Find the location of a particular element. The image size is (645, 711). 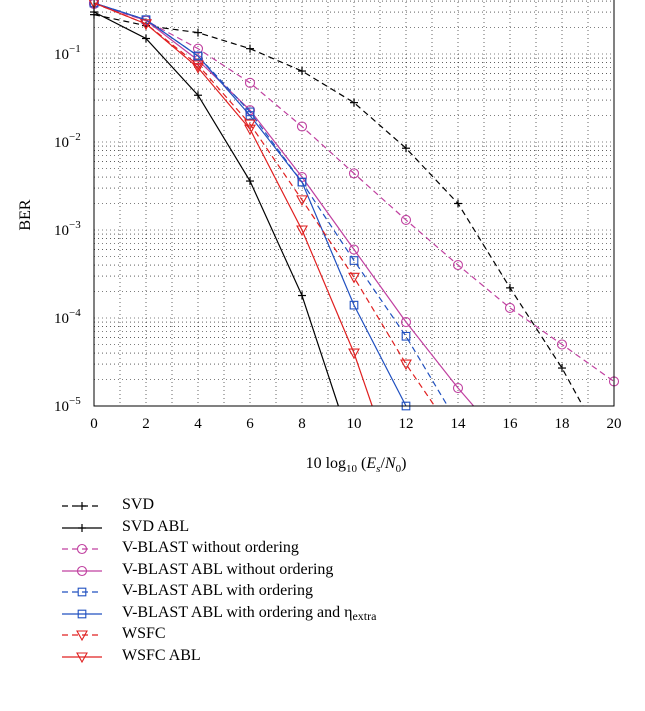

x-tick-label: 14 is located at coordinates (459, 424).